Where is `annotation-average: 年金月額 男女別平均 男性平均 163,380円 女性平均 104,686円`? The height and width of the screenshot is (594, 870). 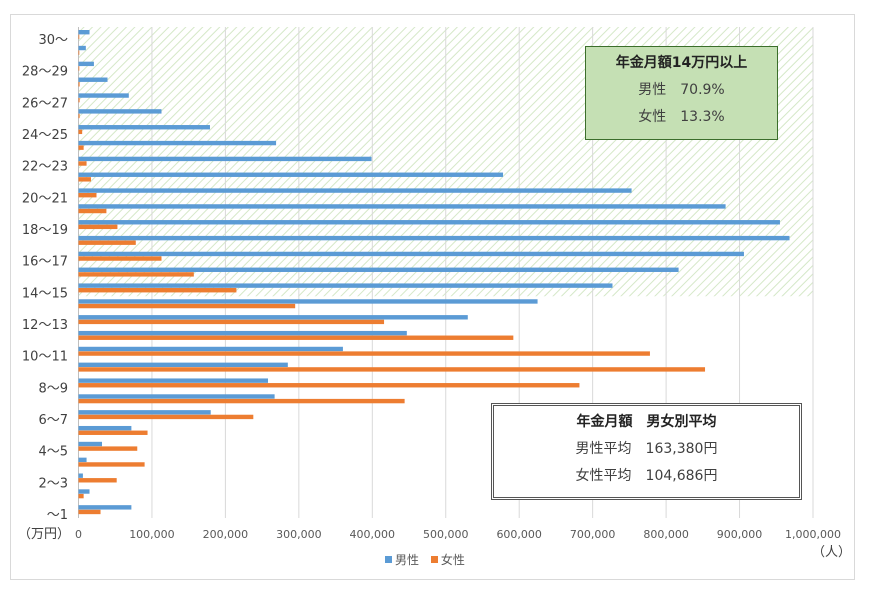
annotation-average: 年金月額 男女別平均 男性平均 163,380円 女性平均 104,686円 is located at coordinates (646, 451).